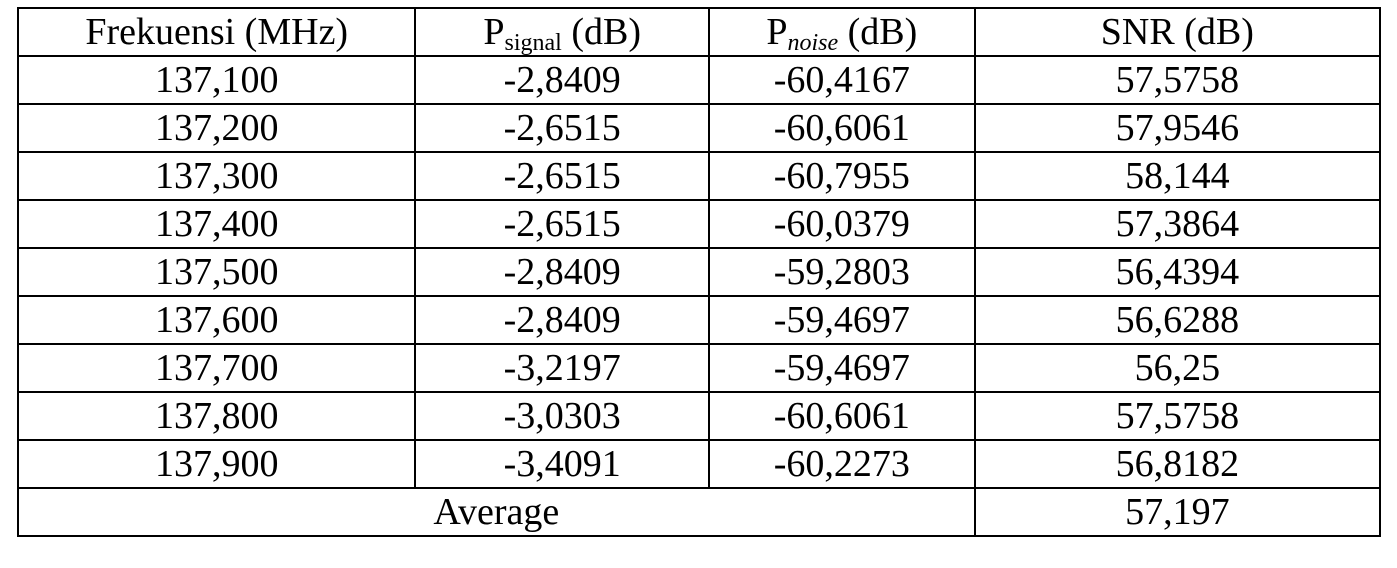 The image size is (1397, 568). I want to click on cell: 137,100, so click(216, 80).